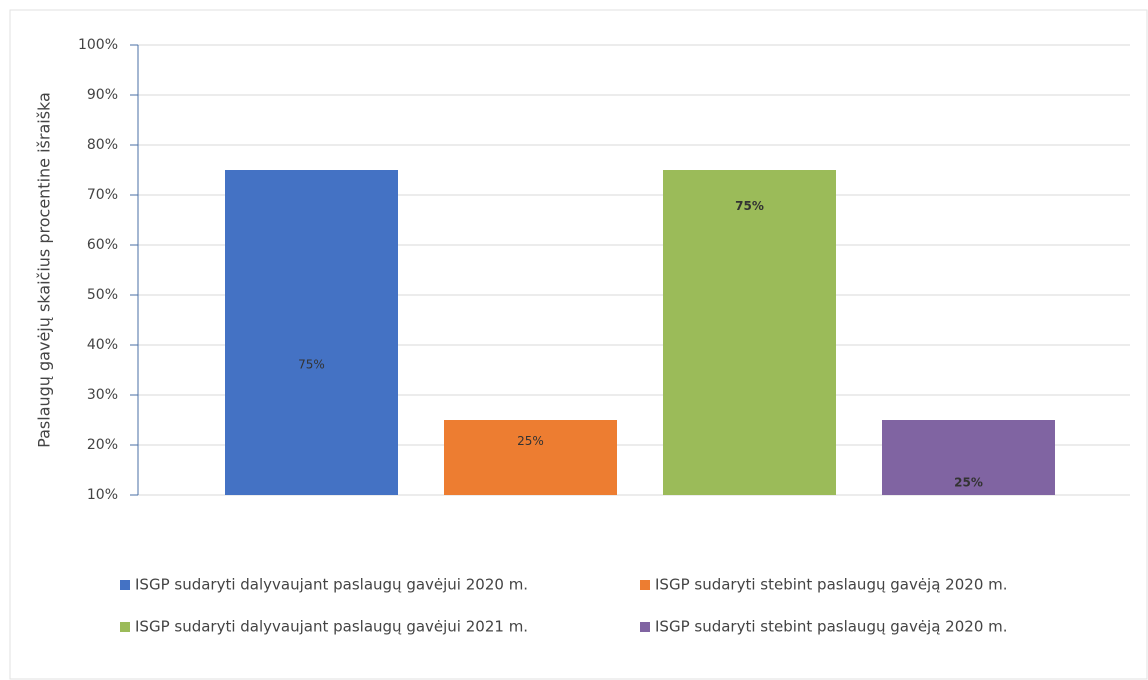 This screenshot has height=680, width=1148. I want to click on y-tick-label: 100%, so click(98, 45).